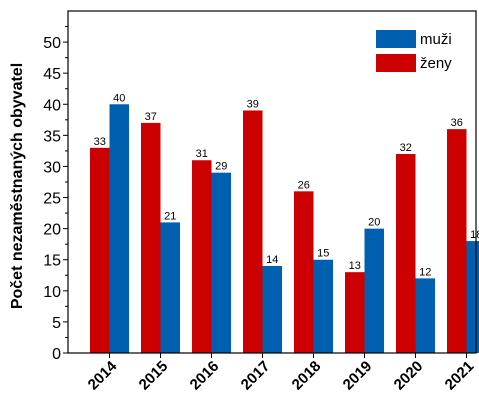 The image size is (479, 399). I want to click on data-label-2019-muži: 20, so click(374, 223).